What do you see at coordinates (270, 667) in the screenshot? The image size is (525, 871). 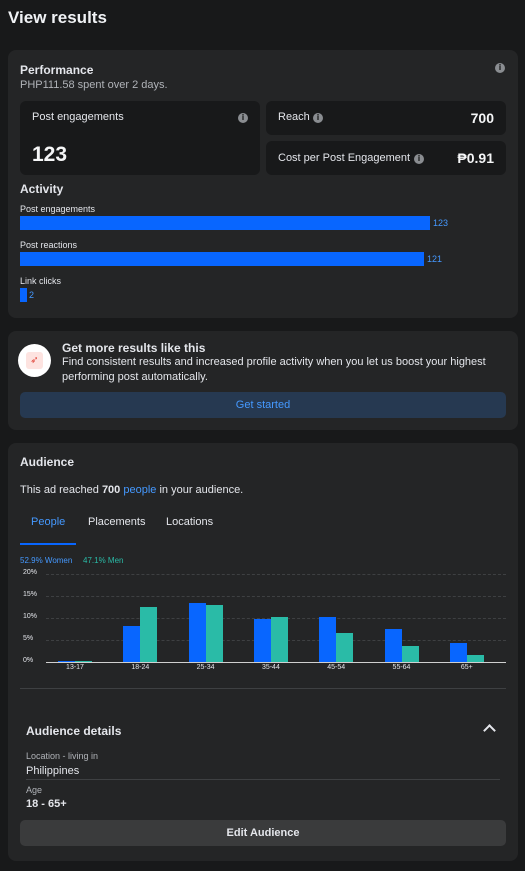 I see `x-tick-label: 35-44` at bounding box center [270, 667].